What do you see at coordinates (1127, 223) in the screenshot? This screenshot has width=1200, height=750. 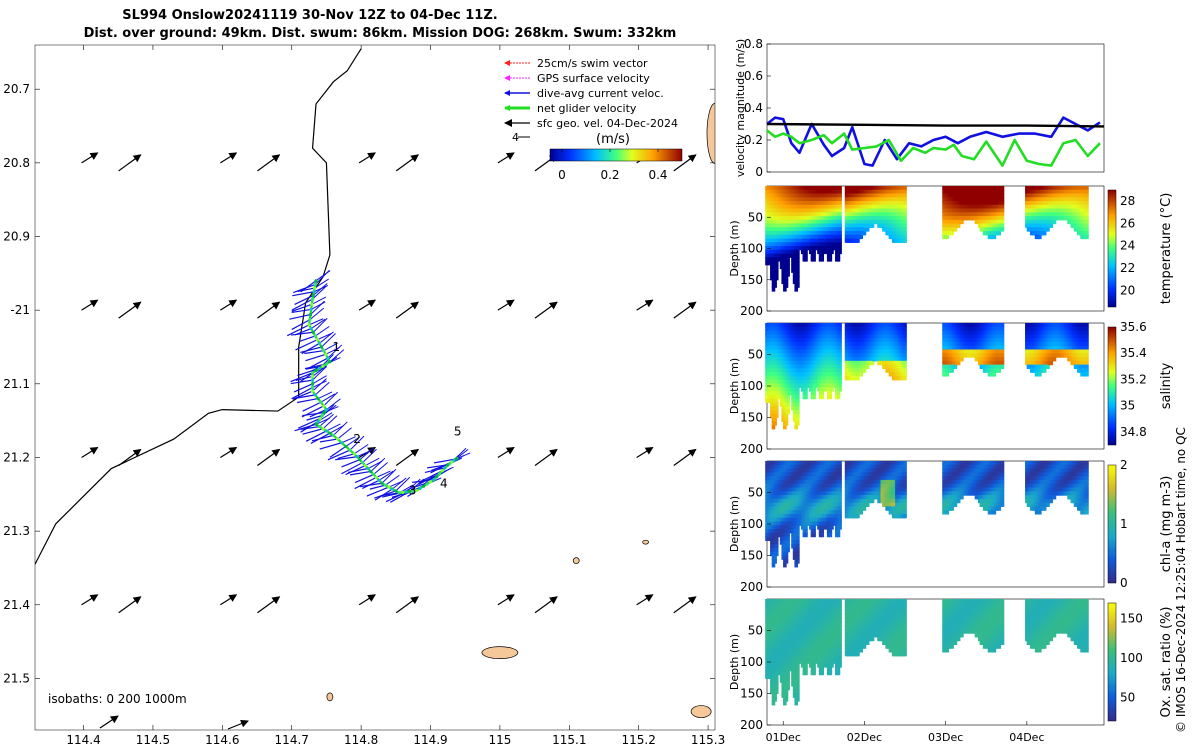 I see `colorbar-tick-label: 26` at bounding box center [1127, 223].